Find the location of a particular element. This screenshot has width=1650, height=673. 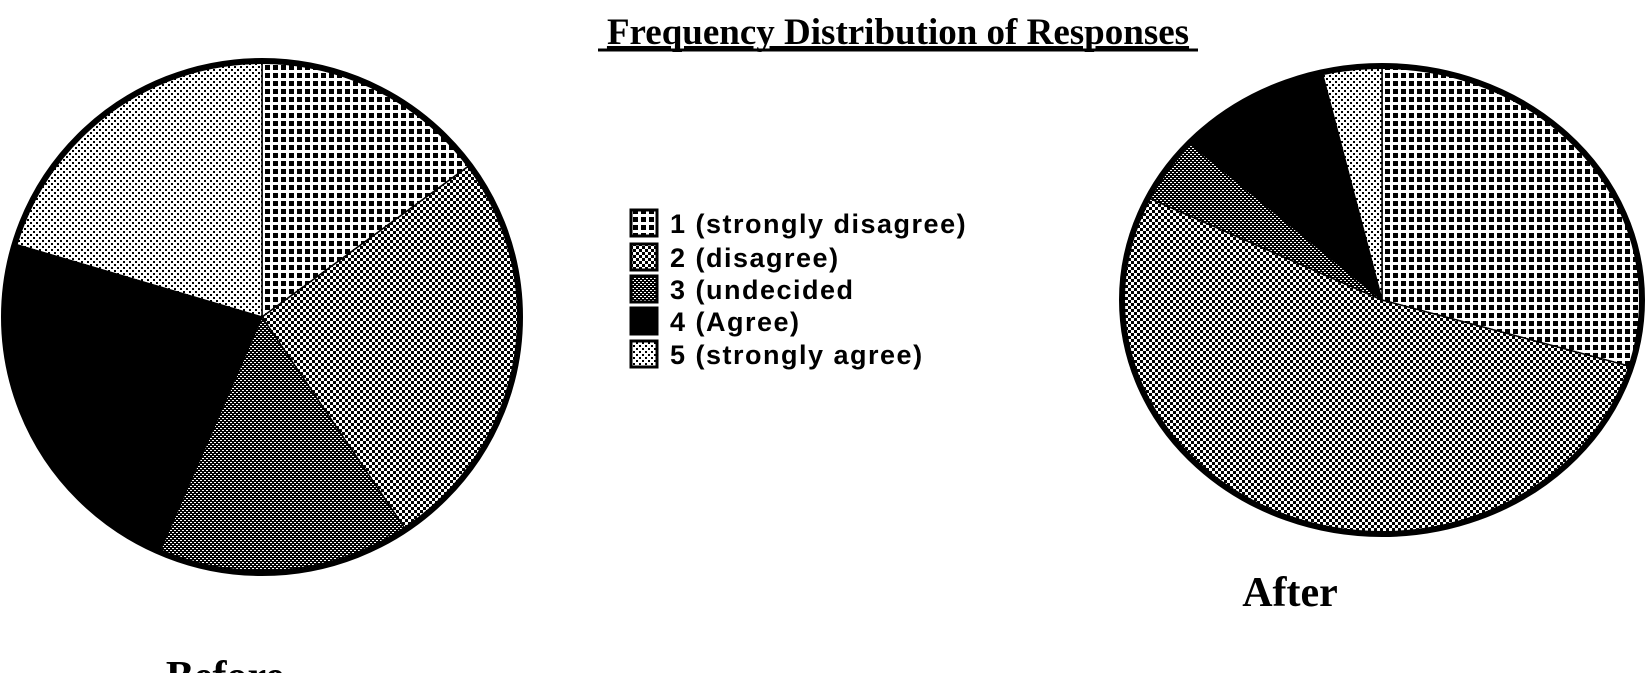

legend-label-2: 2 (disagree) is located at coordinates (755, 258).